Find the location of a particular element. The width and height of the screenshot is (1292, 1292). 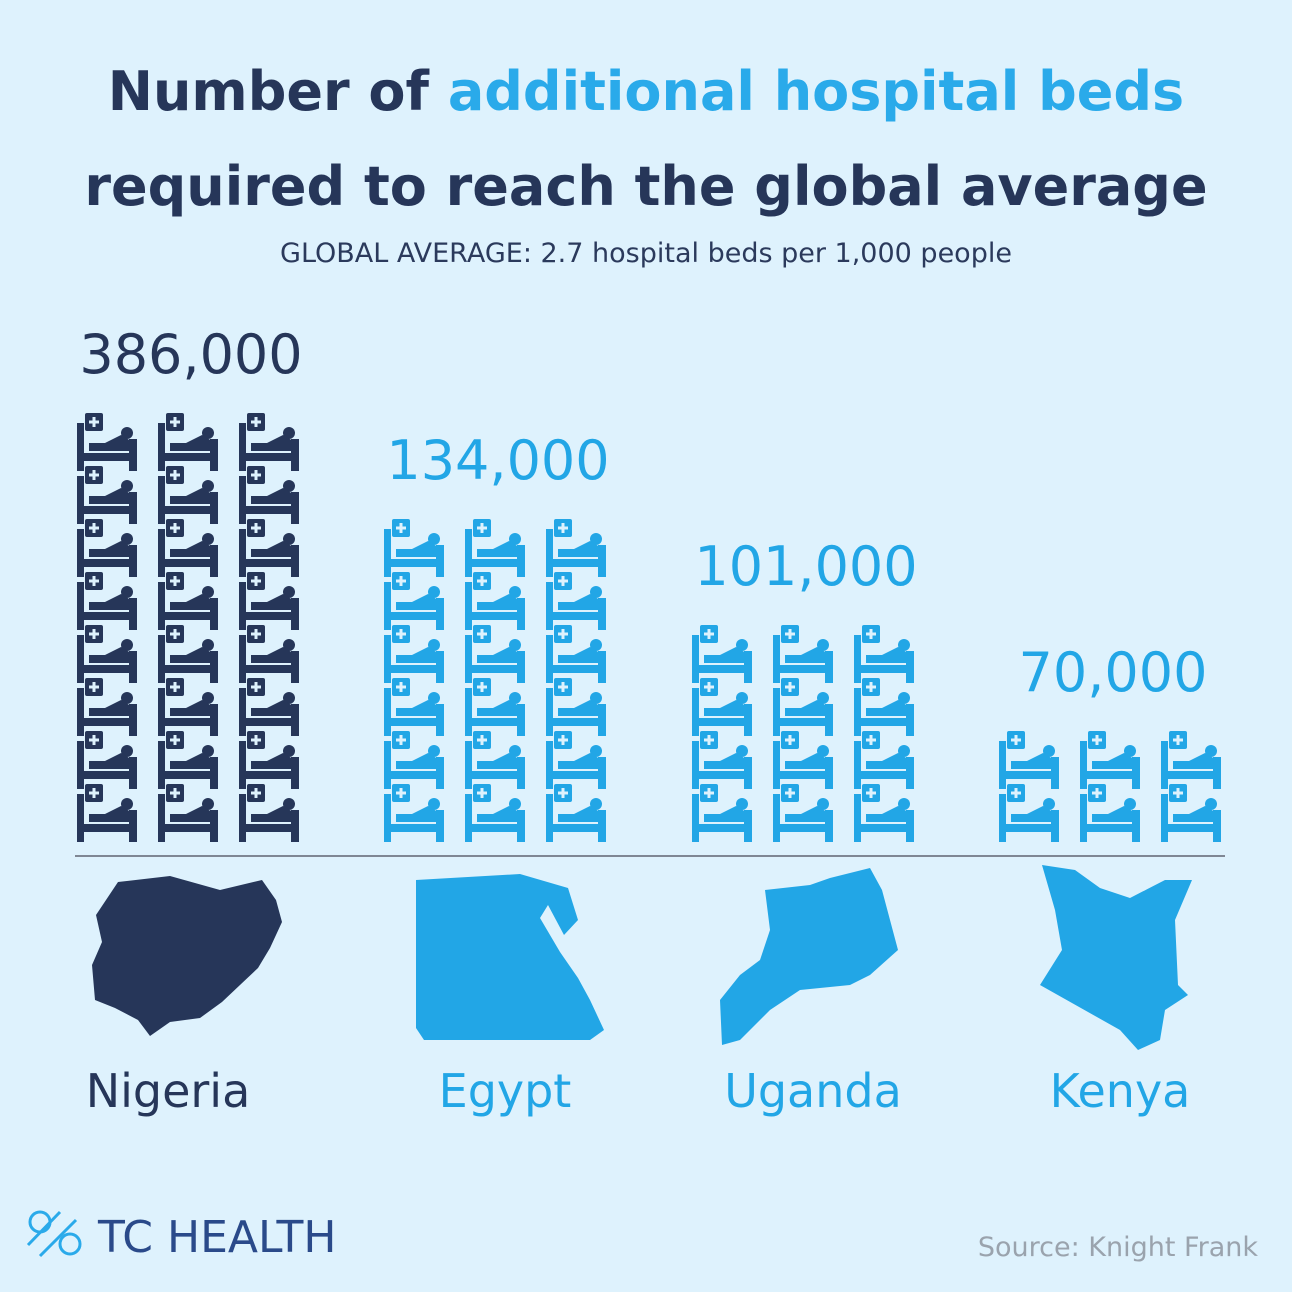

category-label: Kenya is located at coordinates (1120, 1091).